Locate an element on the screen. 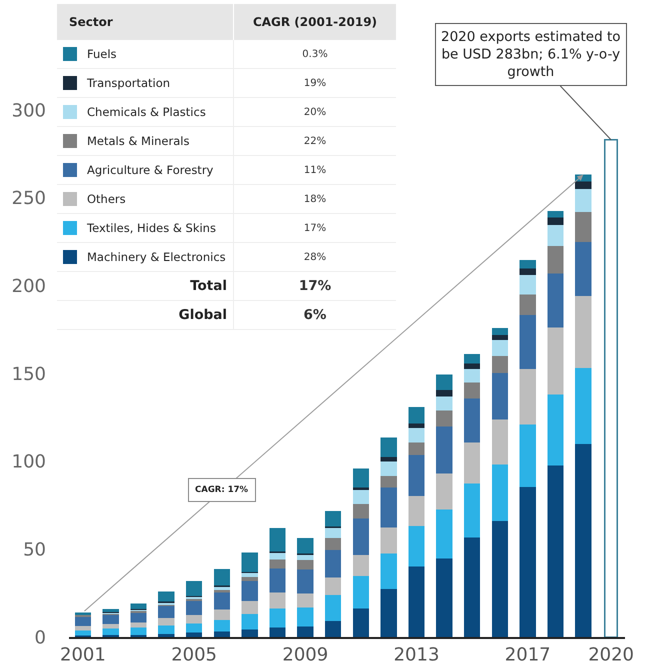 This screenshot has height=672, width=649. x-tick-label: 2001 is located at coordinates (83, 655).